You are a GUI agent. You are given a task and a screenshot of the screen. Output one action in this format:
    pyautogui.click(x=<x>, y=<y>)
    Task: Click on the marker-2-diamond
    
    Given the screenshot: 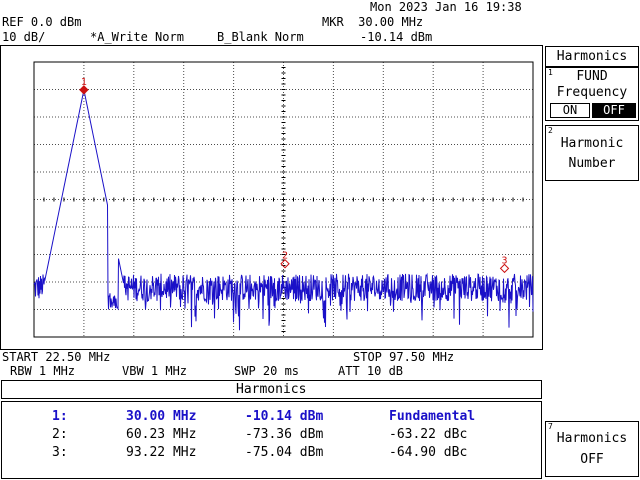 What is the action you would take?
    pyautogui.click(x=285, y=264)
    